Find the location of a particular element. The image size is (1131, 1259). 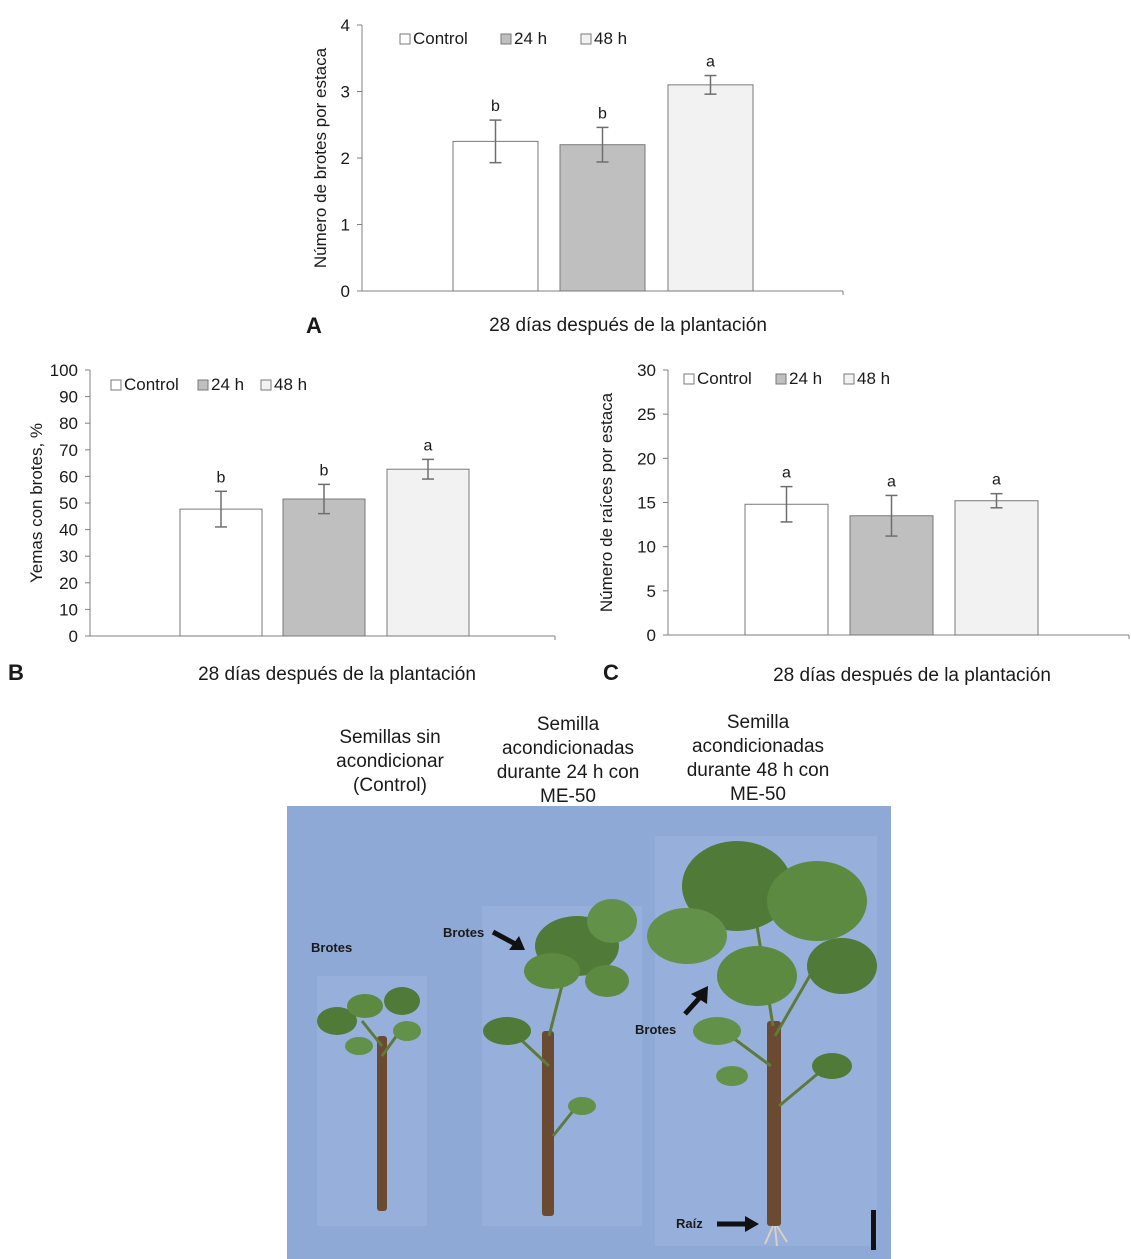

y-tick-label: 90 is located at coordinates (68, 397).